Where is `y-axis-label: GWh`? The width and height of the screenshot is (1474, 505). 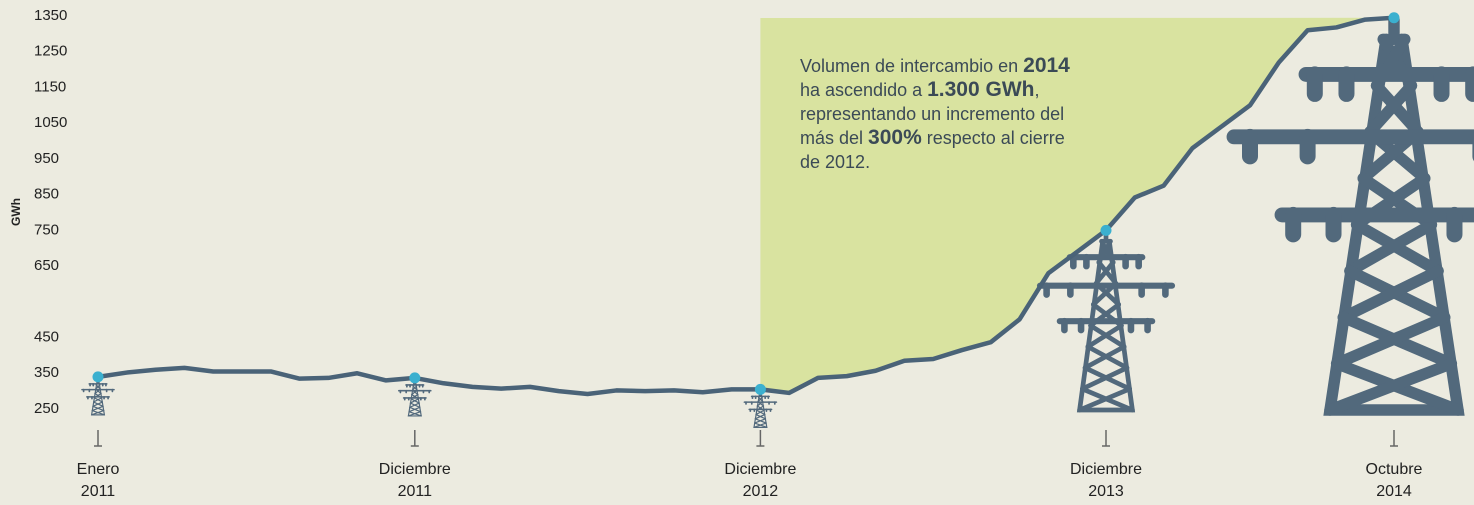 y-axis-label: GWh is located at coordinates (16, 212).